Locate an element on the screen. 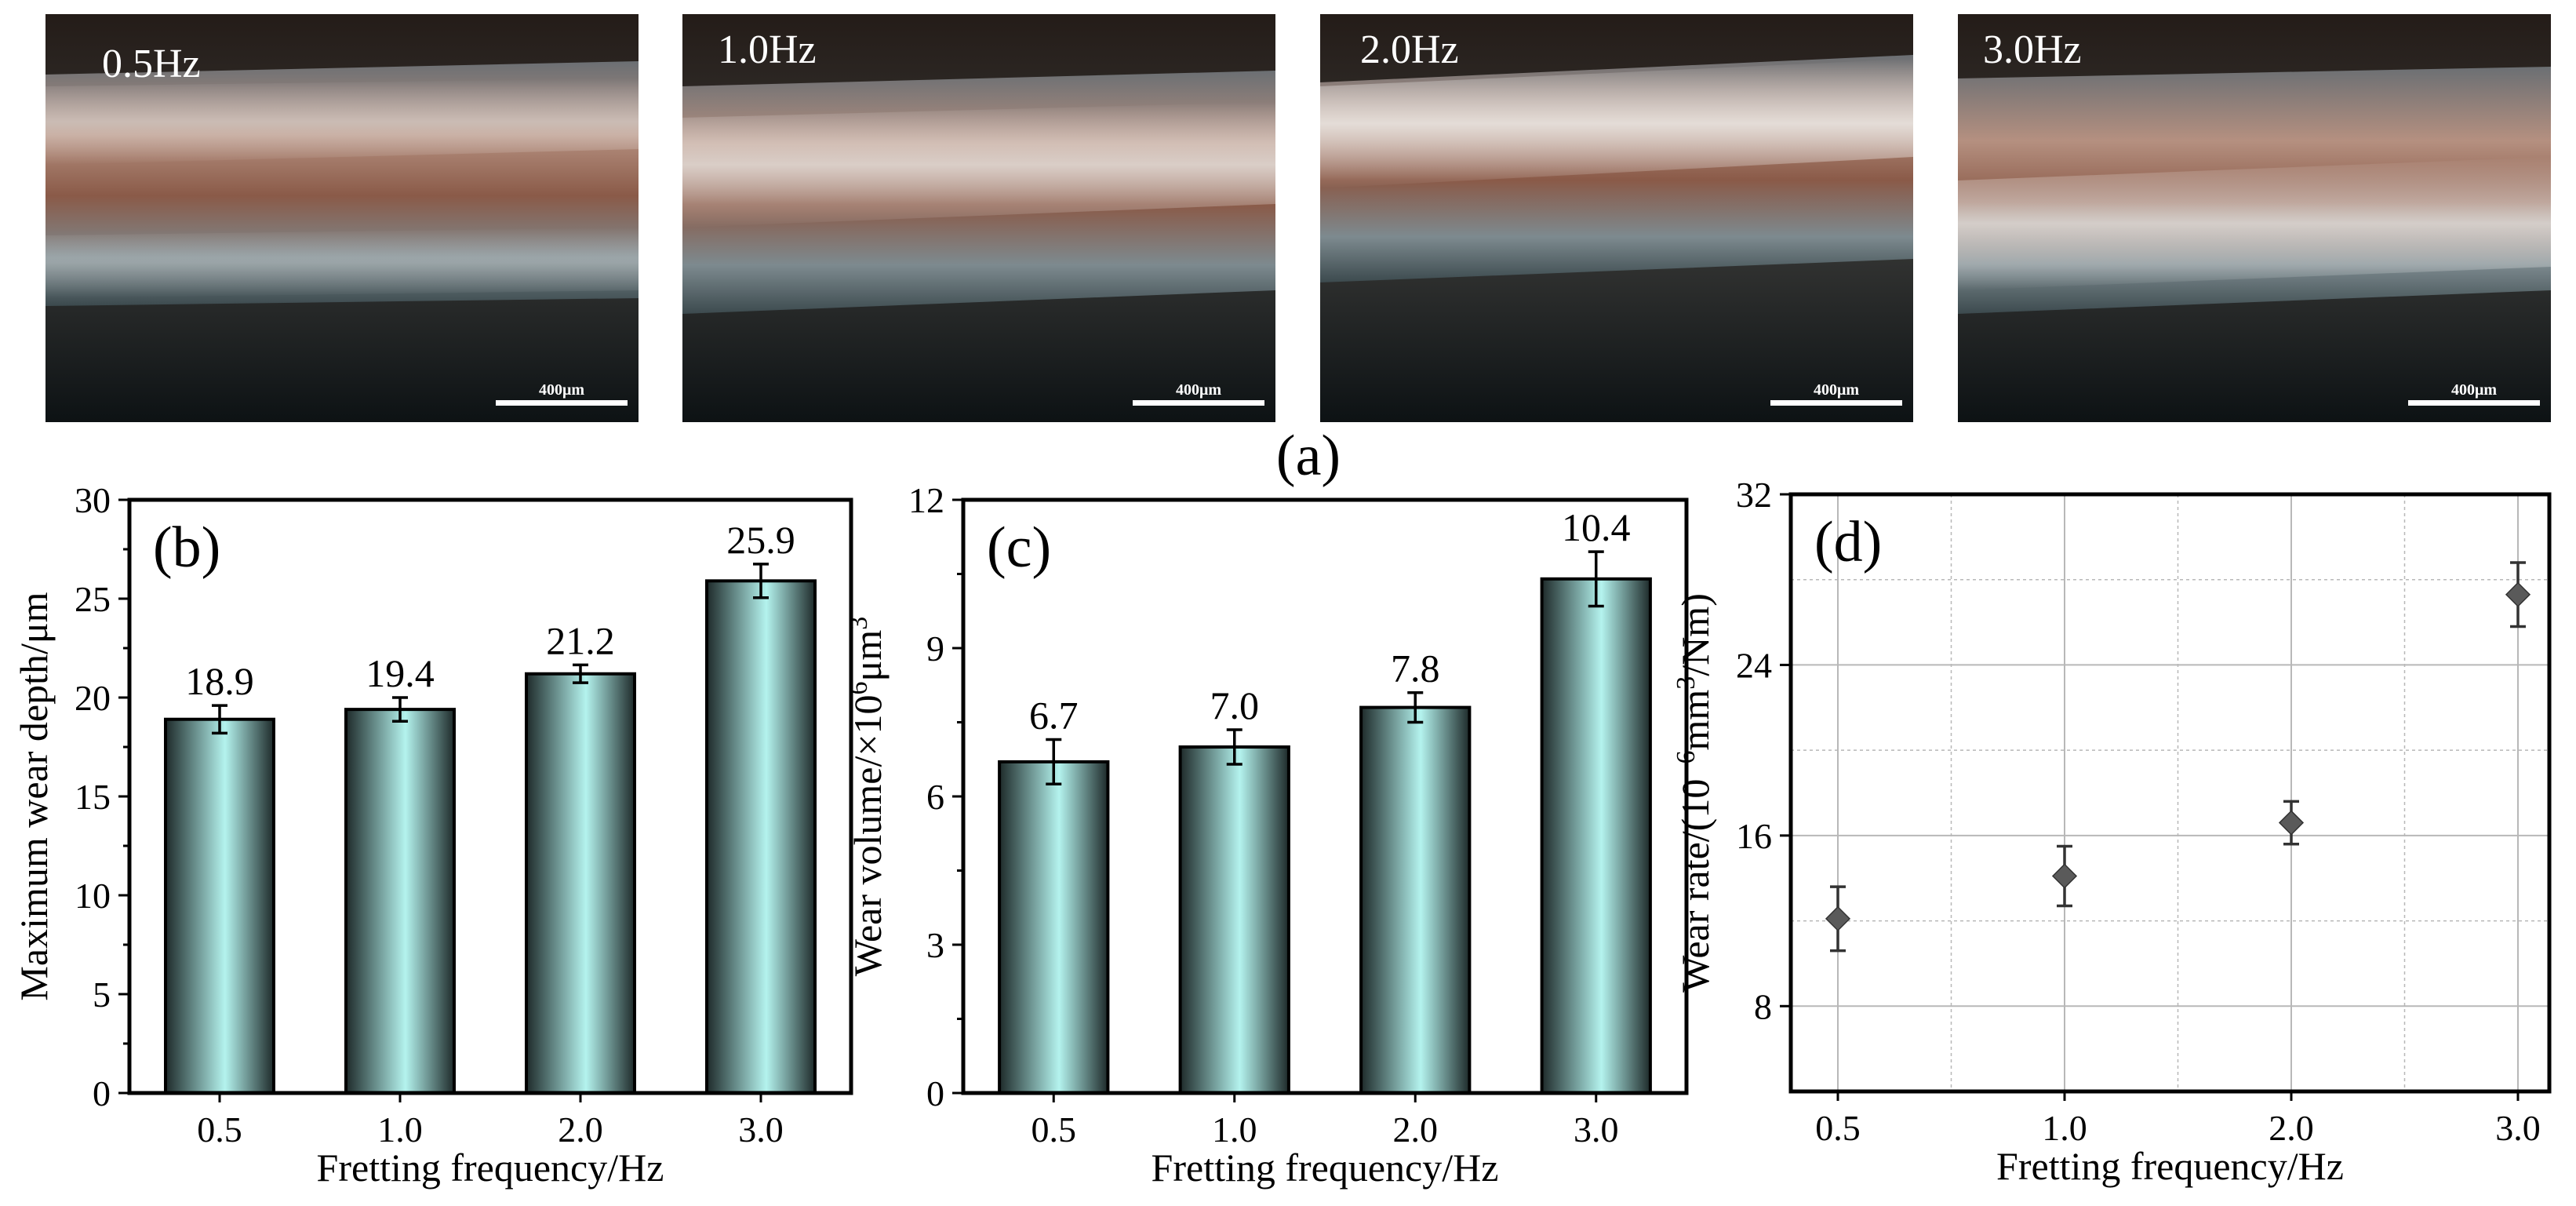 The height and width of the screenshot is (1206, 2576). y-axis-label: Wear rate/(10−6mm3/Nm) is located at coordinates (1695, 793).